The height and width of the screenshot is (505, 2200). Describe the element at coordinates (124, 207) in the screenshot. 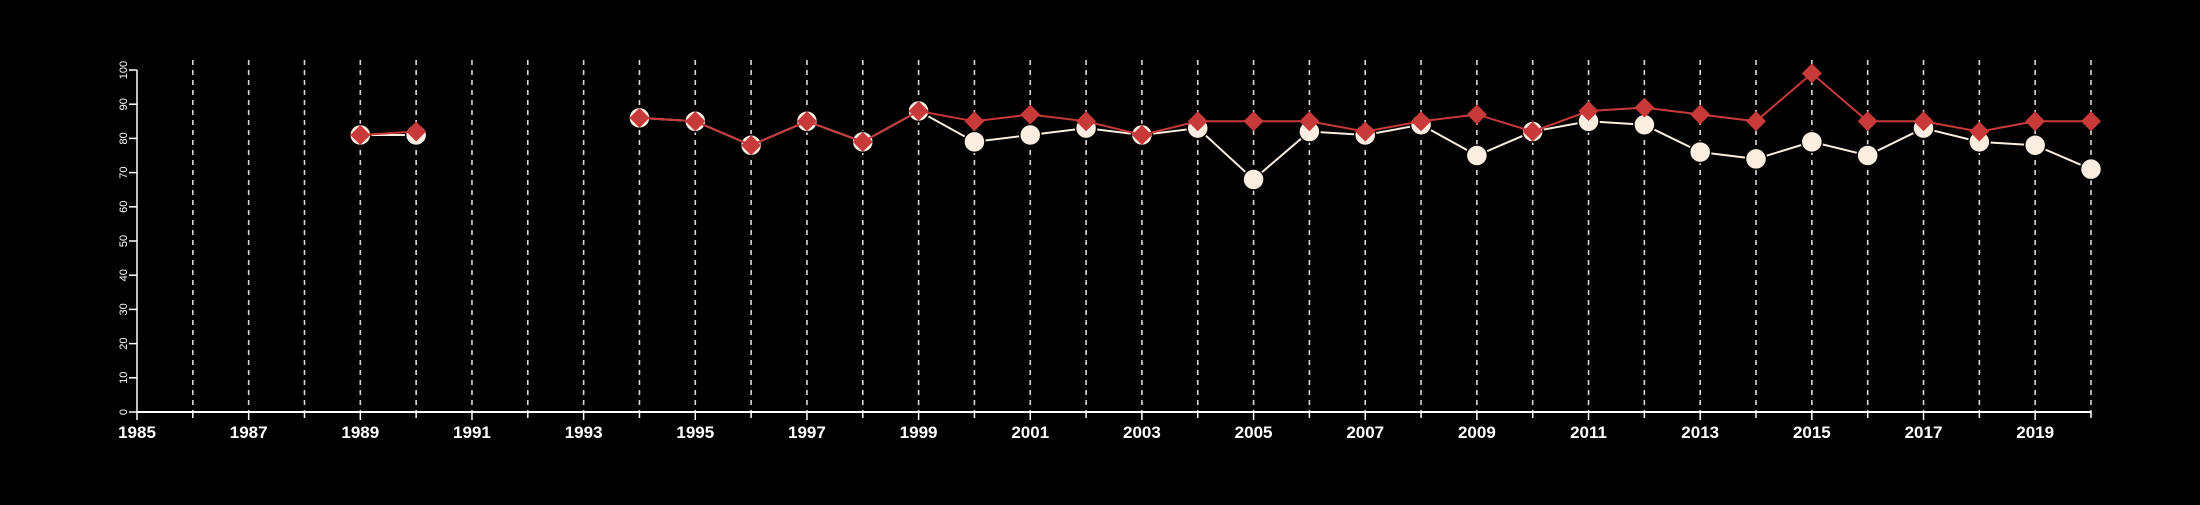

I see `y-tick-label: 60` at that location.